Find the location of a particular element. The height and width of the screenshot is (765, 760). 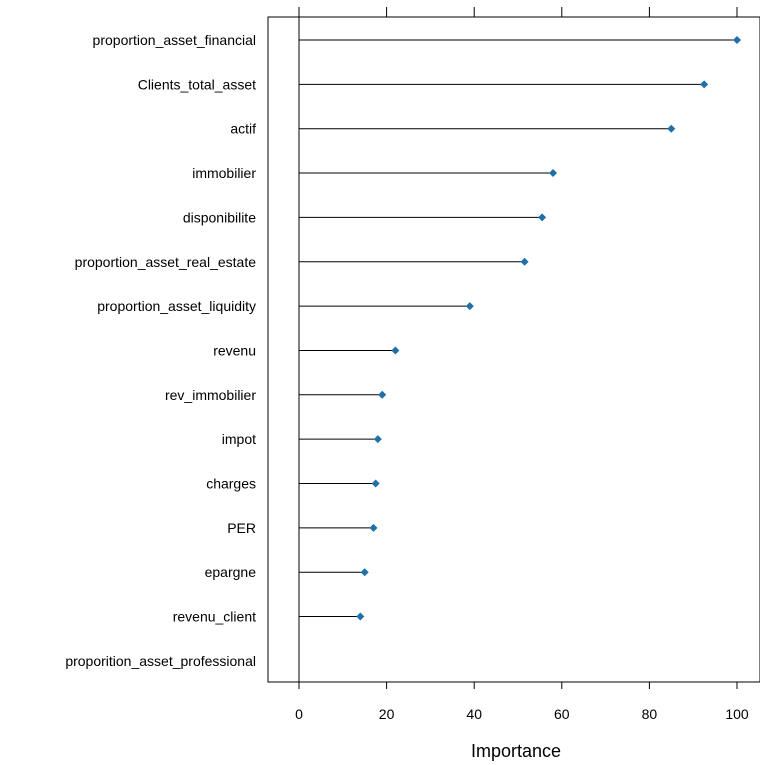

category-label: charges is located at coordinates (231, 484).